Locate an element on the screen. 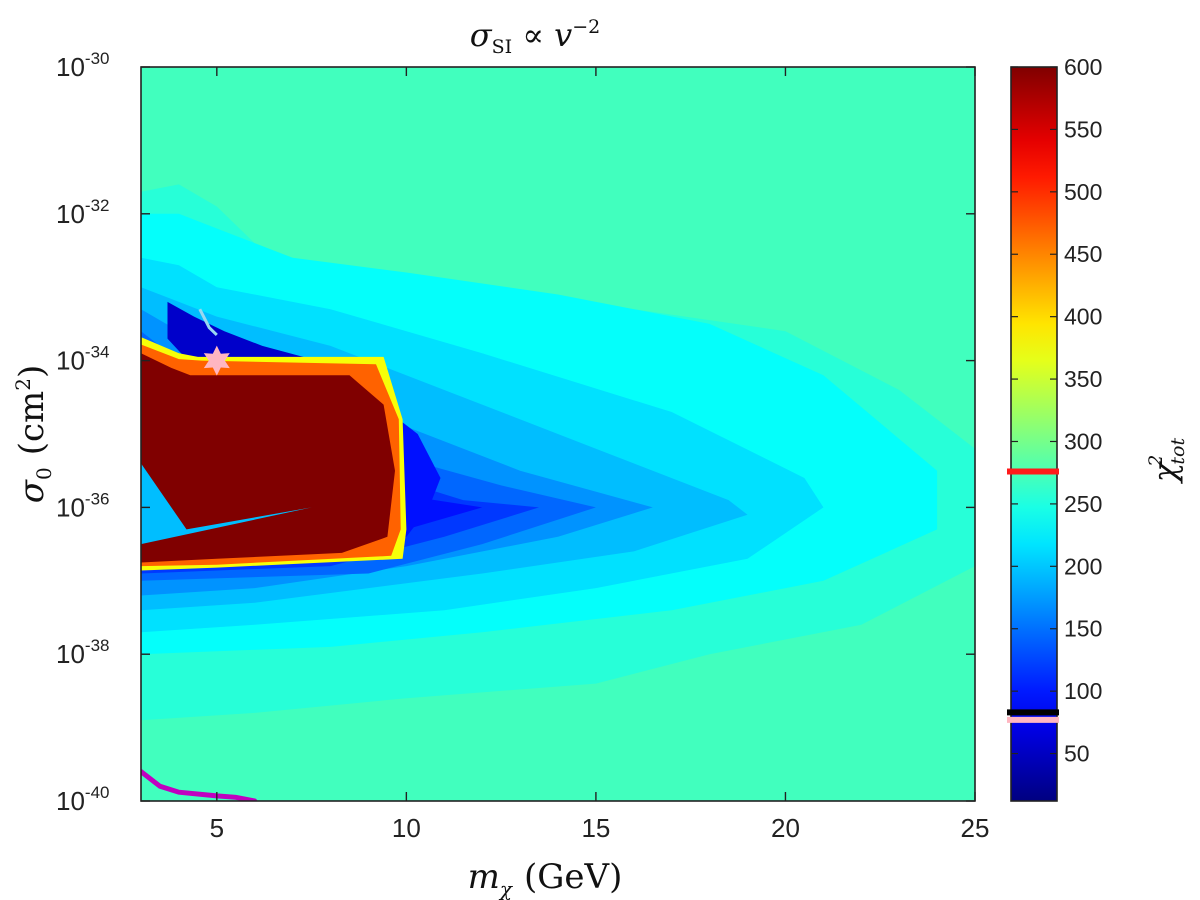 The width and height of the screenshot is (1200, 900). y-tick-labels: 10-30 10-32 10-34 10-36 10-38 10-40 is located at coordinates (83, 432).